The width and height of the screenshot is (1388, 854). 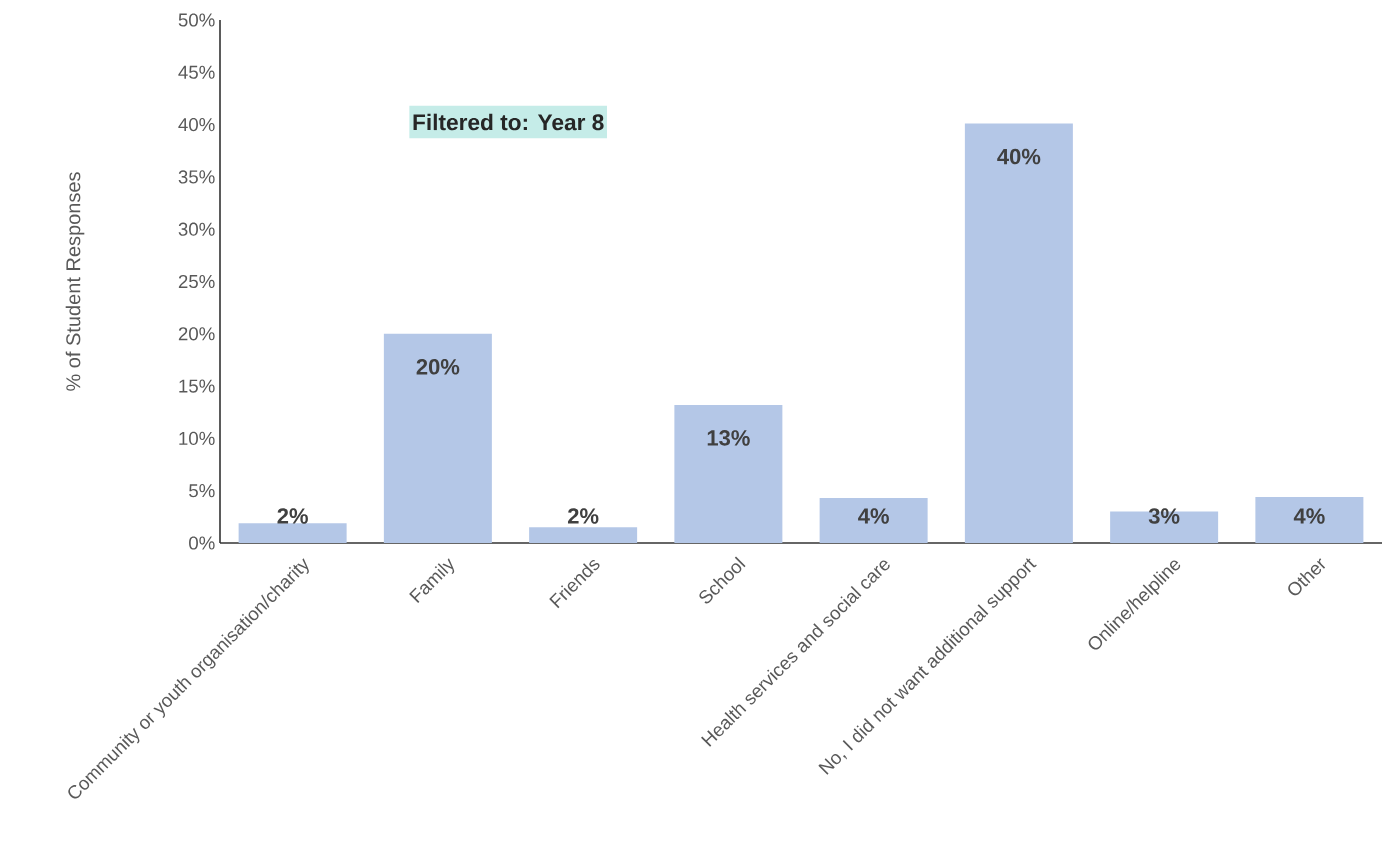 I want to click on annotation: Filtered to: Year 8, so click(x=508, y=122).